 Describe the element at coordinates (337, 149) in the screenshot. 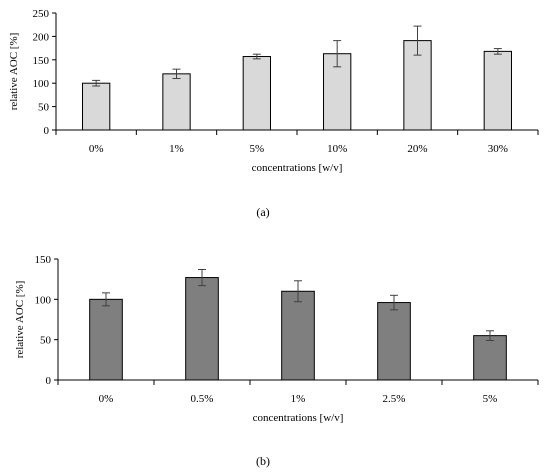

I see `x-tick-label: 10%` at that location.